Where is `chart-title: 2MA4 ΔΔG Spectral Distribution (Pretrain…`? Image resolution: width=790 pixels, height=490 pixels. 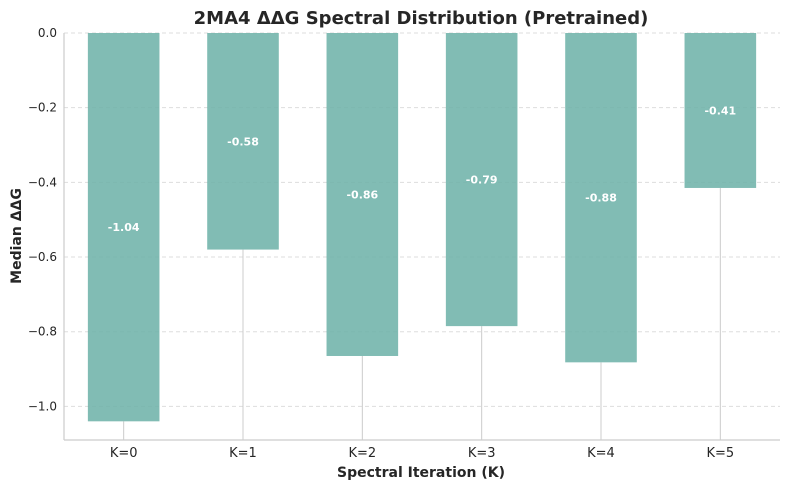 chart-title: 2MA4 ΔΔG Spectral Distribution (Pretrain… is located at coordinates (421, 18).